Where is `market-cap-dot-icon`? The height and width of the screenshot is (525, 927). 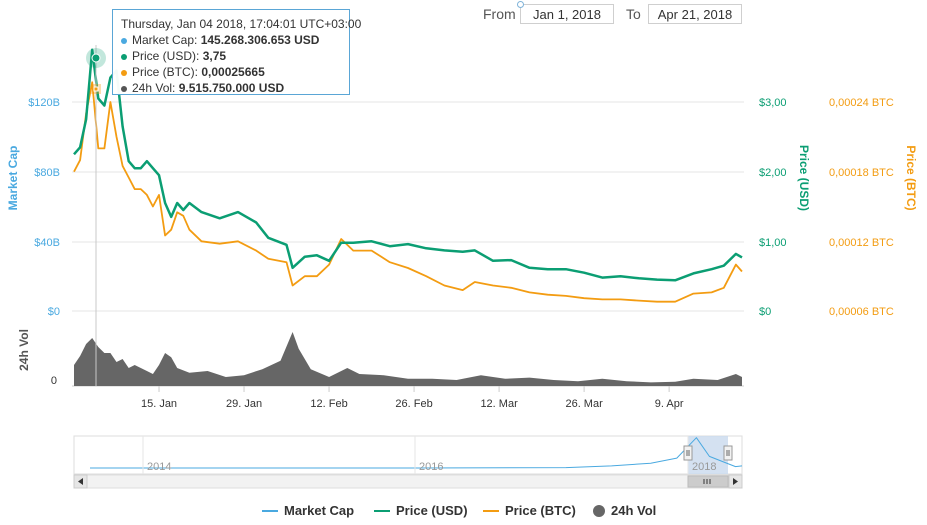 market-cap-dot-icon is located at coordinates (124, 40).